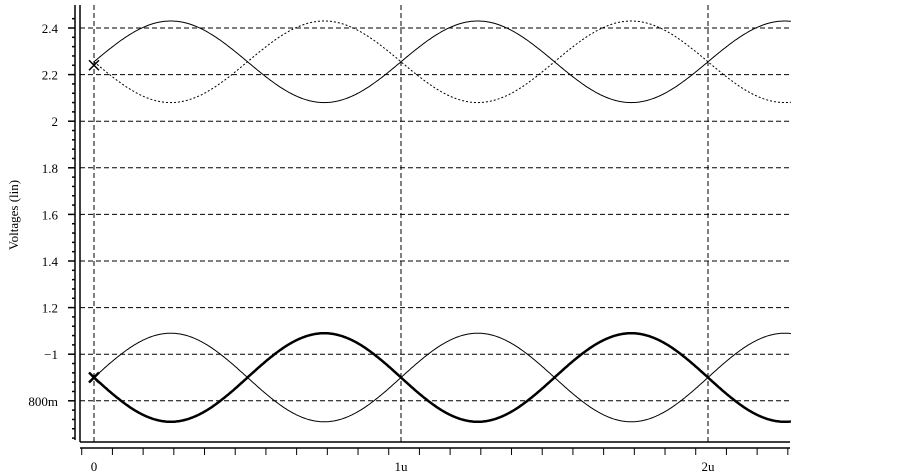  I want to click on y-tick-label: 2.2, so click(50, 75).